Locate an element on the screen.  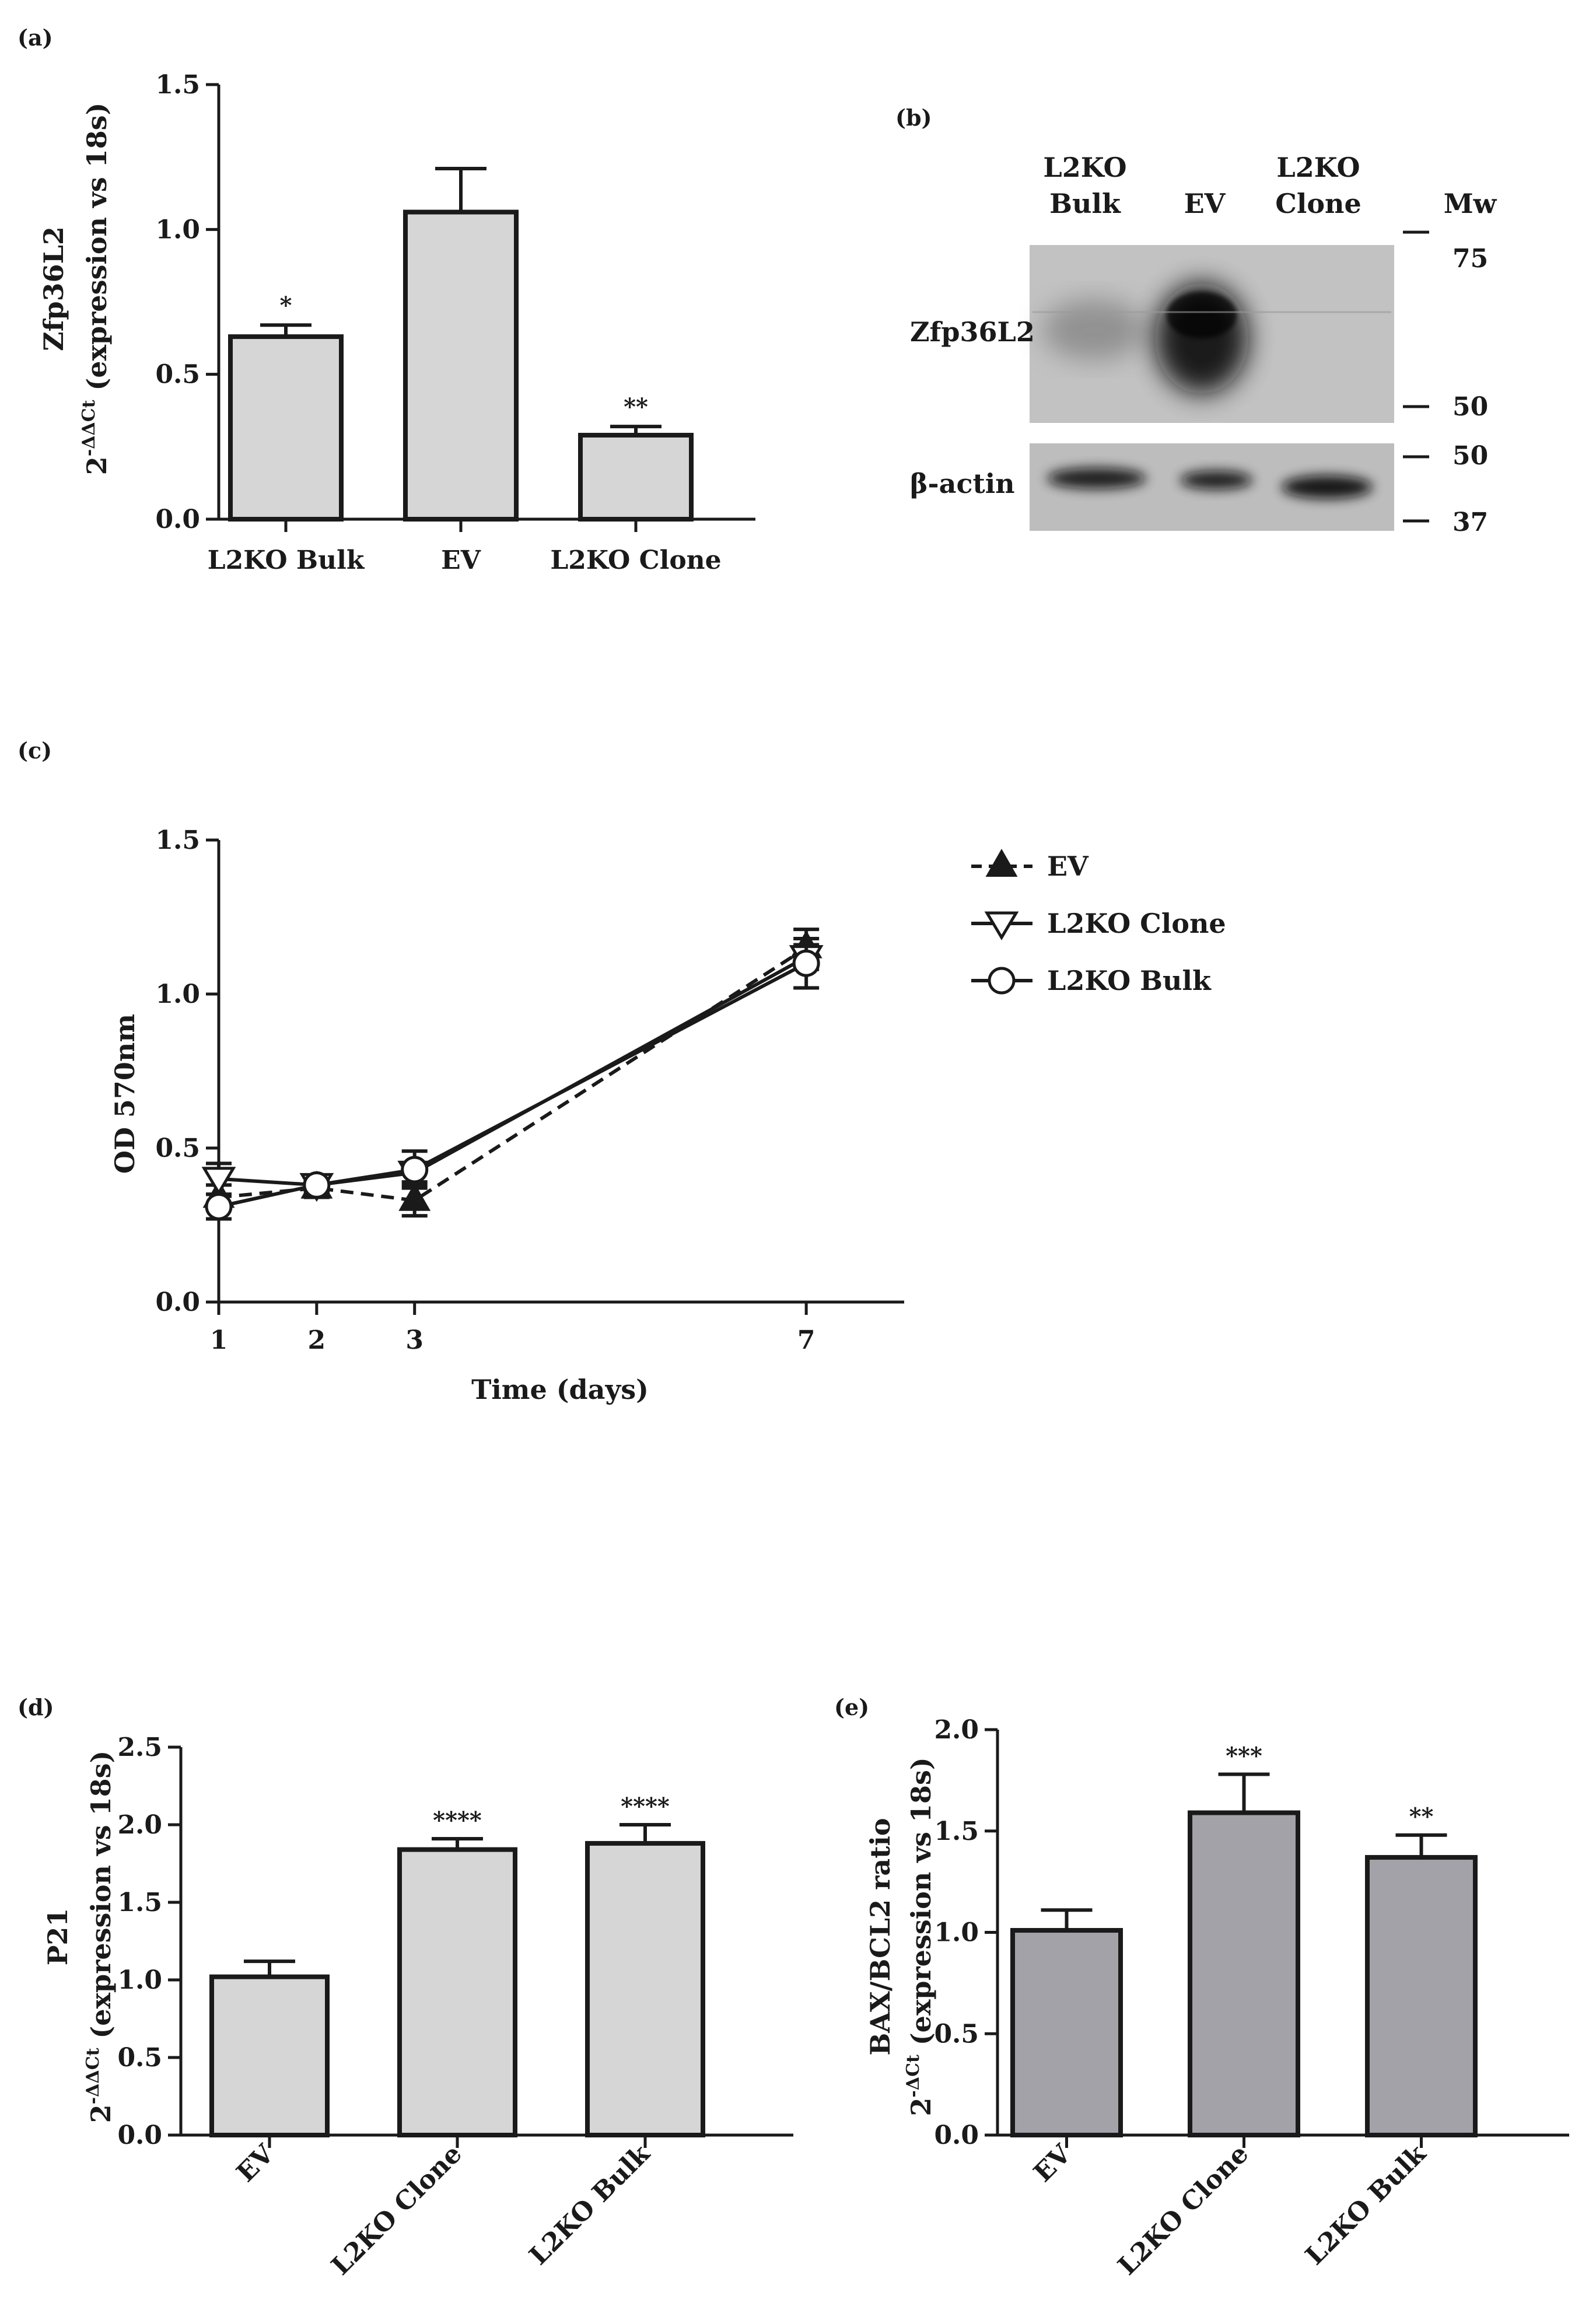
panel-c-point-ev is located at coordinates (414, 1196).